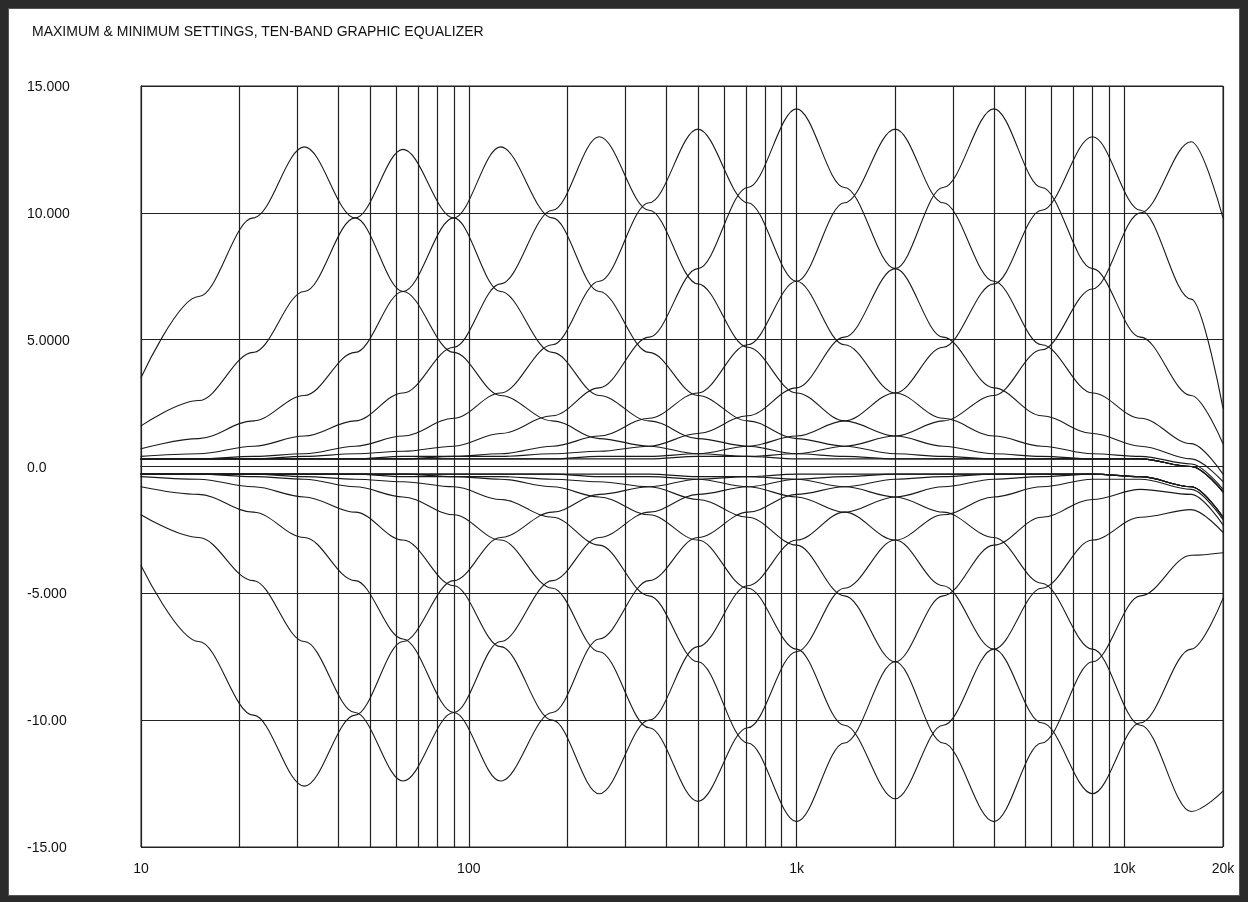  Describe the element at coordinates (1223, 868) in the screenshot. I see `x-tick-label: 20k` at that location.